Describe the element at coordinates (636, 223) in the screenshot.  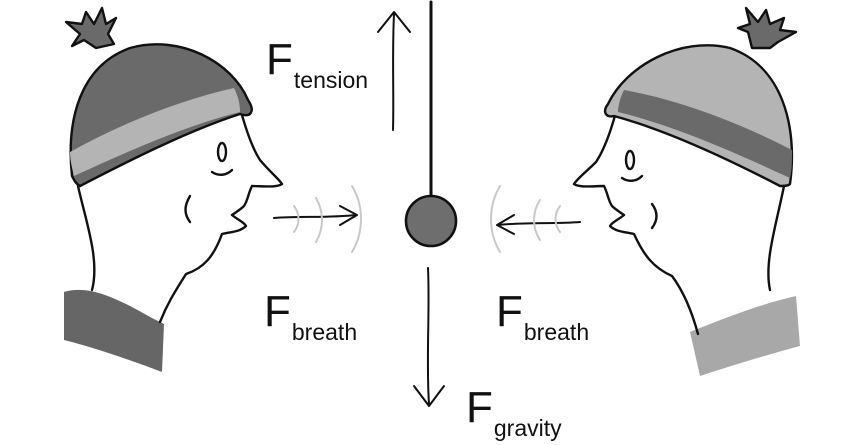
I see `head-outline-right` at that location.